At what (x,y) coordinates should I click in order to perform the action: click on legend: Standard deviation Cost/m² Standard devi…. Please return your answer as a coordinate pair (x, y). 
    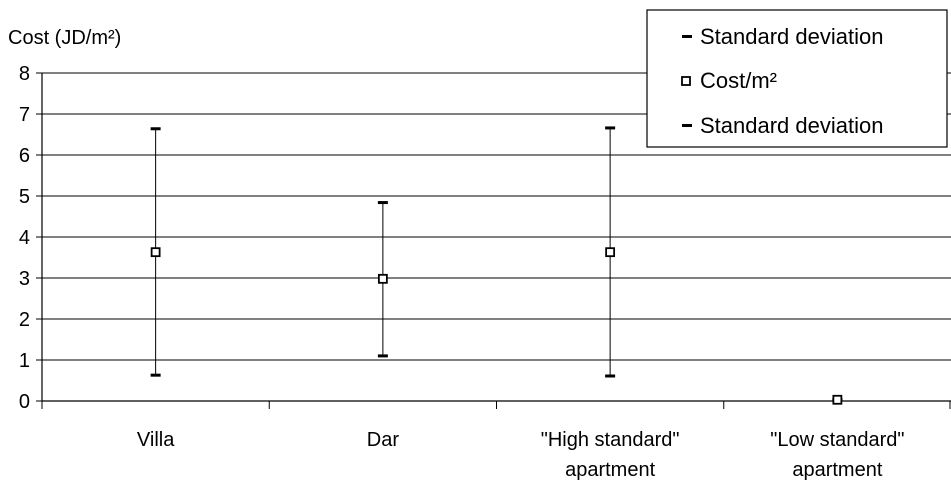
    Looking at the image, I should click on (797, 78).